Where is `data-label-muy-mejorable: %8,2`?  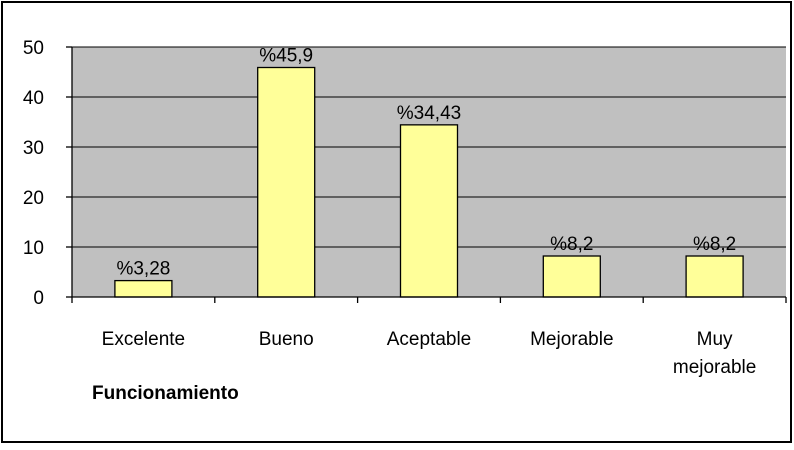 data-label-muy-mejorable: %8,2 is located at coordinates (714, 244).